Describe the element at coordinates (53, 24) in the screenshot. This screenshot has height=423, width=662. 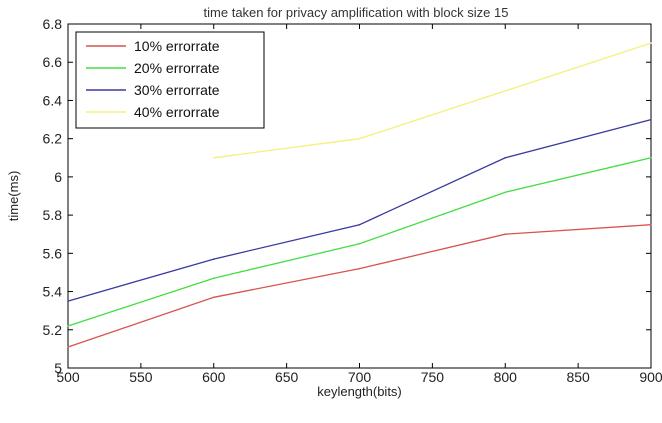
I see `y-tick-label: 6.8` at that location.